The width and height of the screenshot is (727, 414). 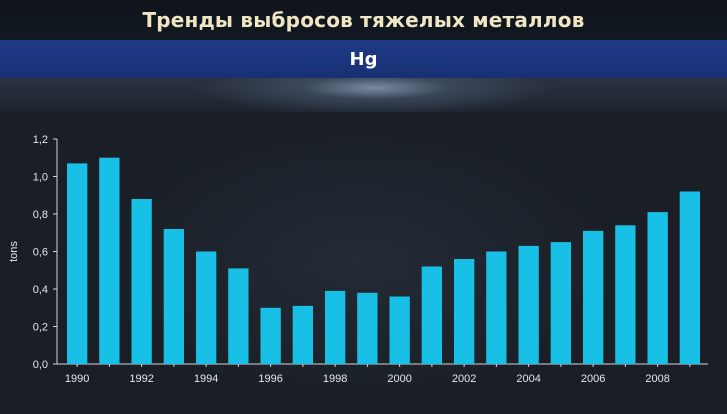 What do you see at coordinates (40, 253) in the screenshot?
I see `y-tick-label: 0,6` at bounding box center [40, 253].